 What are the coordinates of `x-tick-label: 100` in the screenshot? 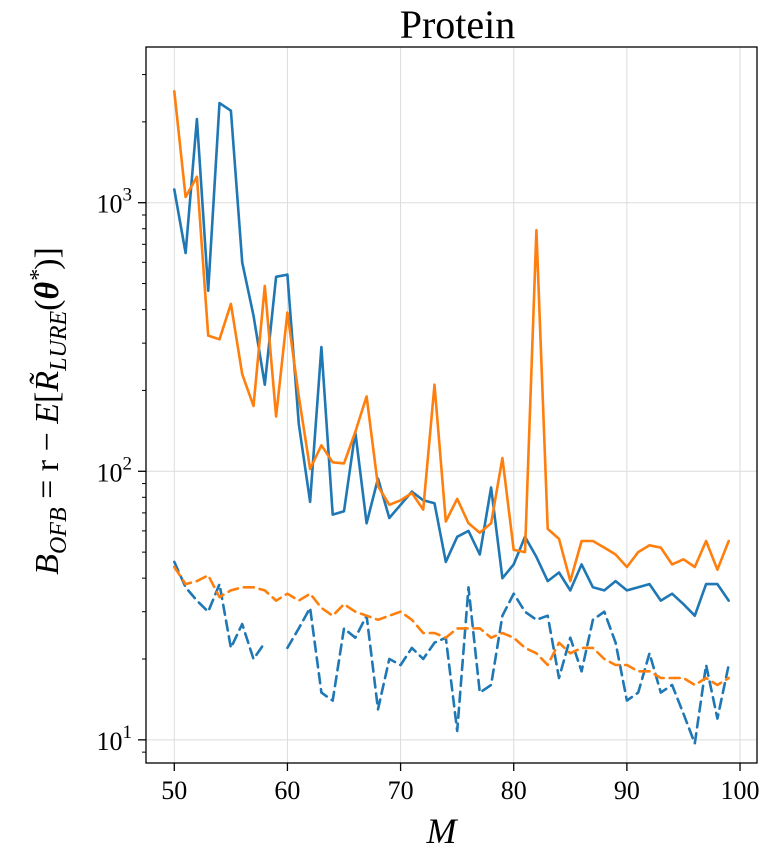 It's located at (740, 790).